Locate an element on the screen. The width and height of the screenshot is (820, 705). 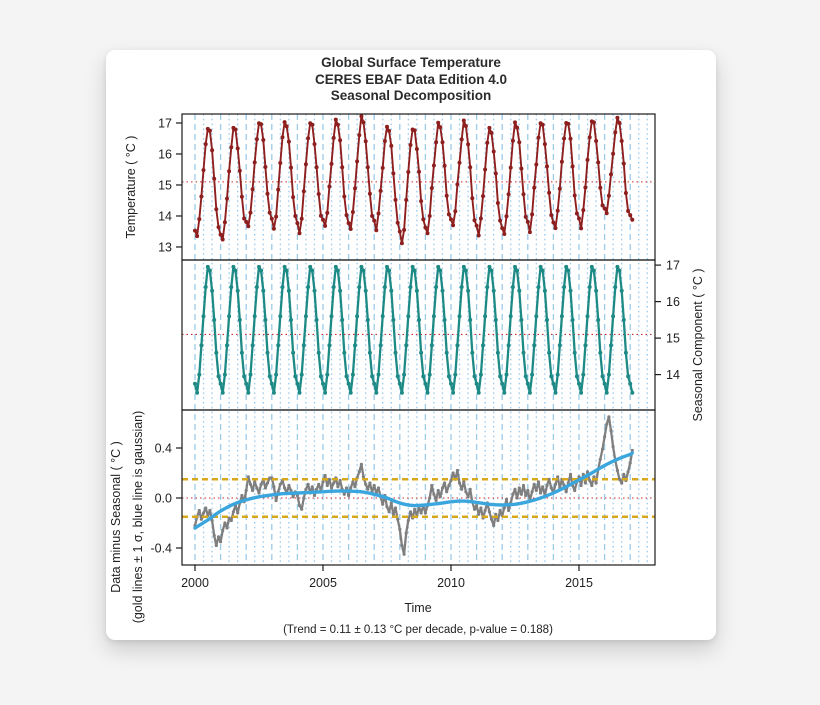
y-axis-seasonal: 14 15 16 17 is located at coordinates (667, 320).